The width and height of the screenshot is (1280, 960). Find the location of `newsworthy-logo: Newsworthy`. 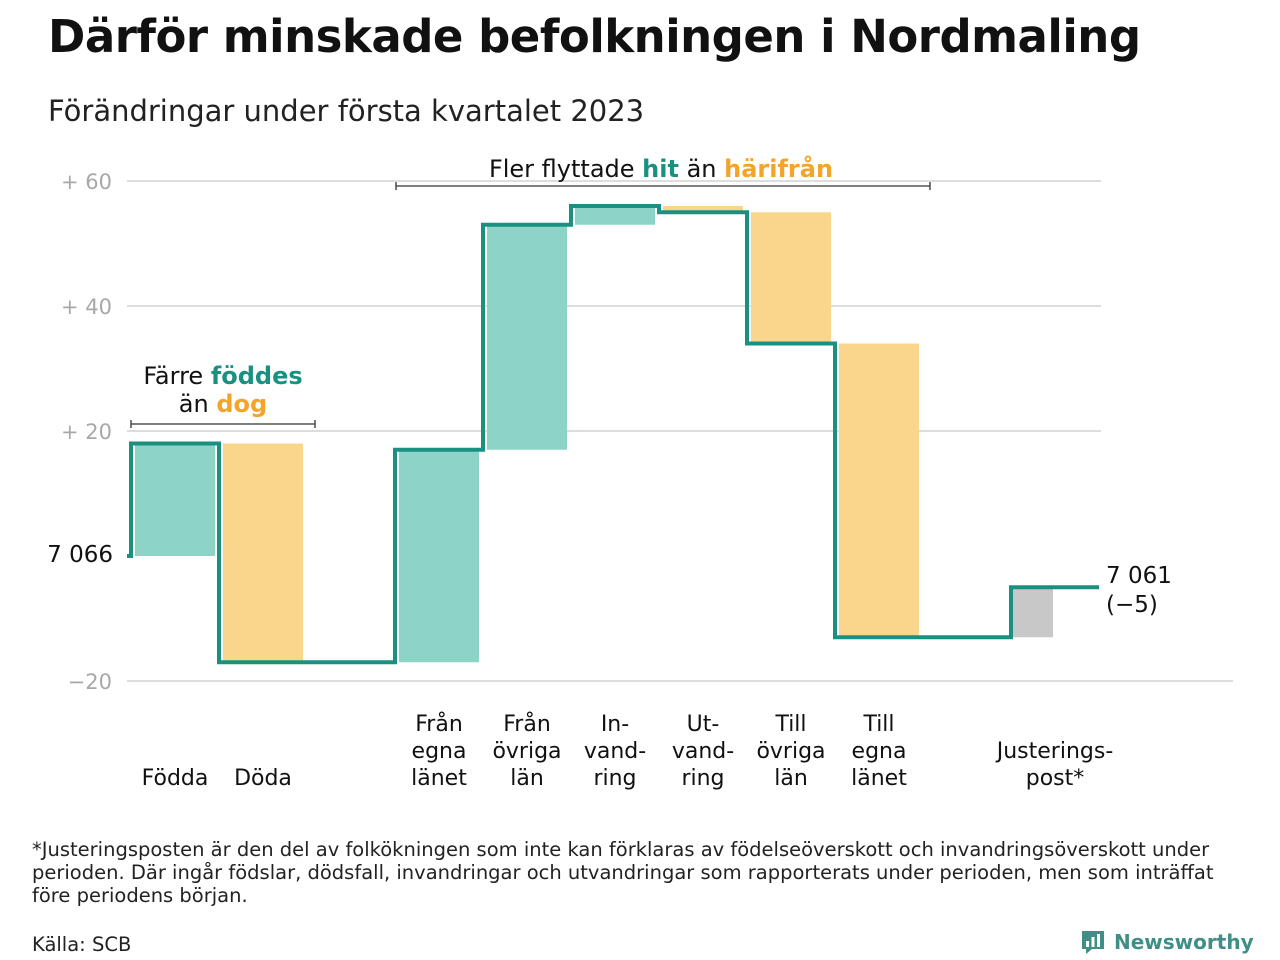

newsworthy-logo: Newsworthy is located at coordinates (1167, 942).